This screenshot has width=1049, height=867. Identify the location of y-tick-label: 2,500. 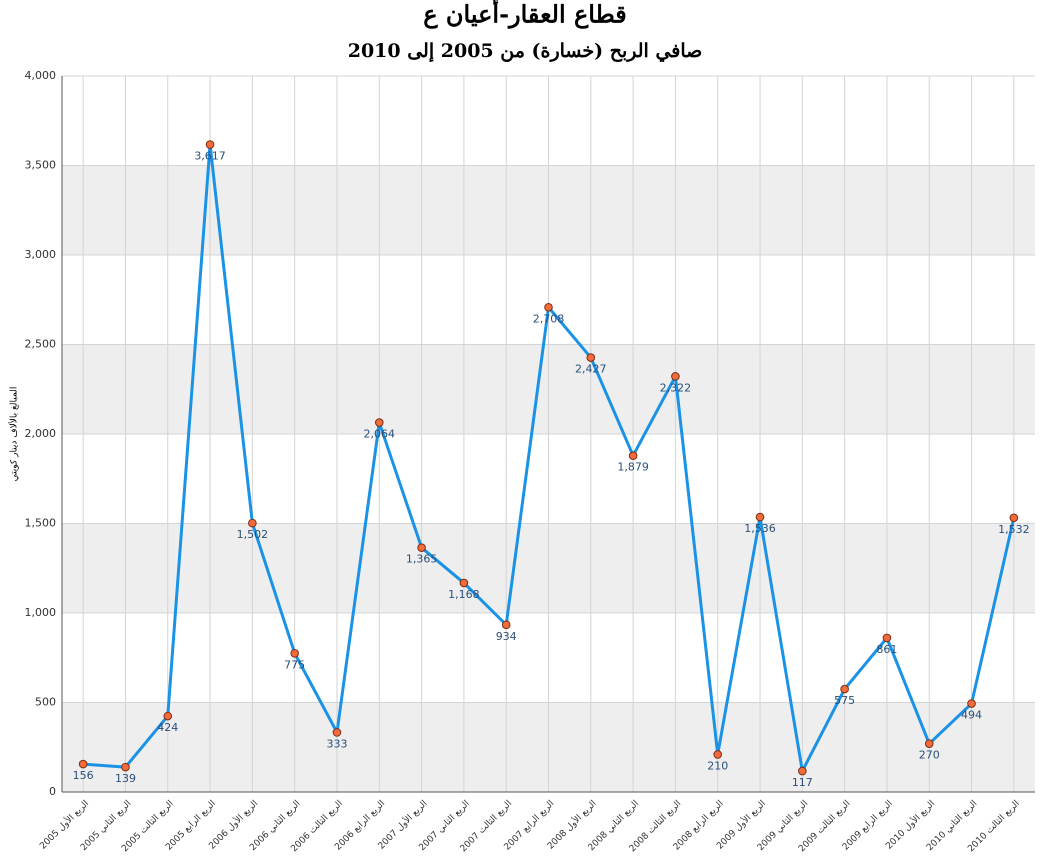
(41, 344).